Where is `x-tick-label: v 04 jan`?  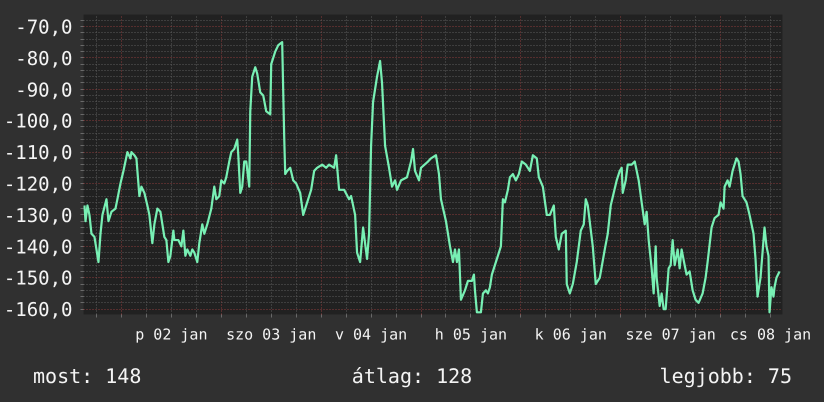
x-tick-label: v 04 jan is located at coordinates (371, 335).